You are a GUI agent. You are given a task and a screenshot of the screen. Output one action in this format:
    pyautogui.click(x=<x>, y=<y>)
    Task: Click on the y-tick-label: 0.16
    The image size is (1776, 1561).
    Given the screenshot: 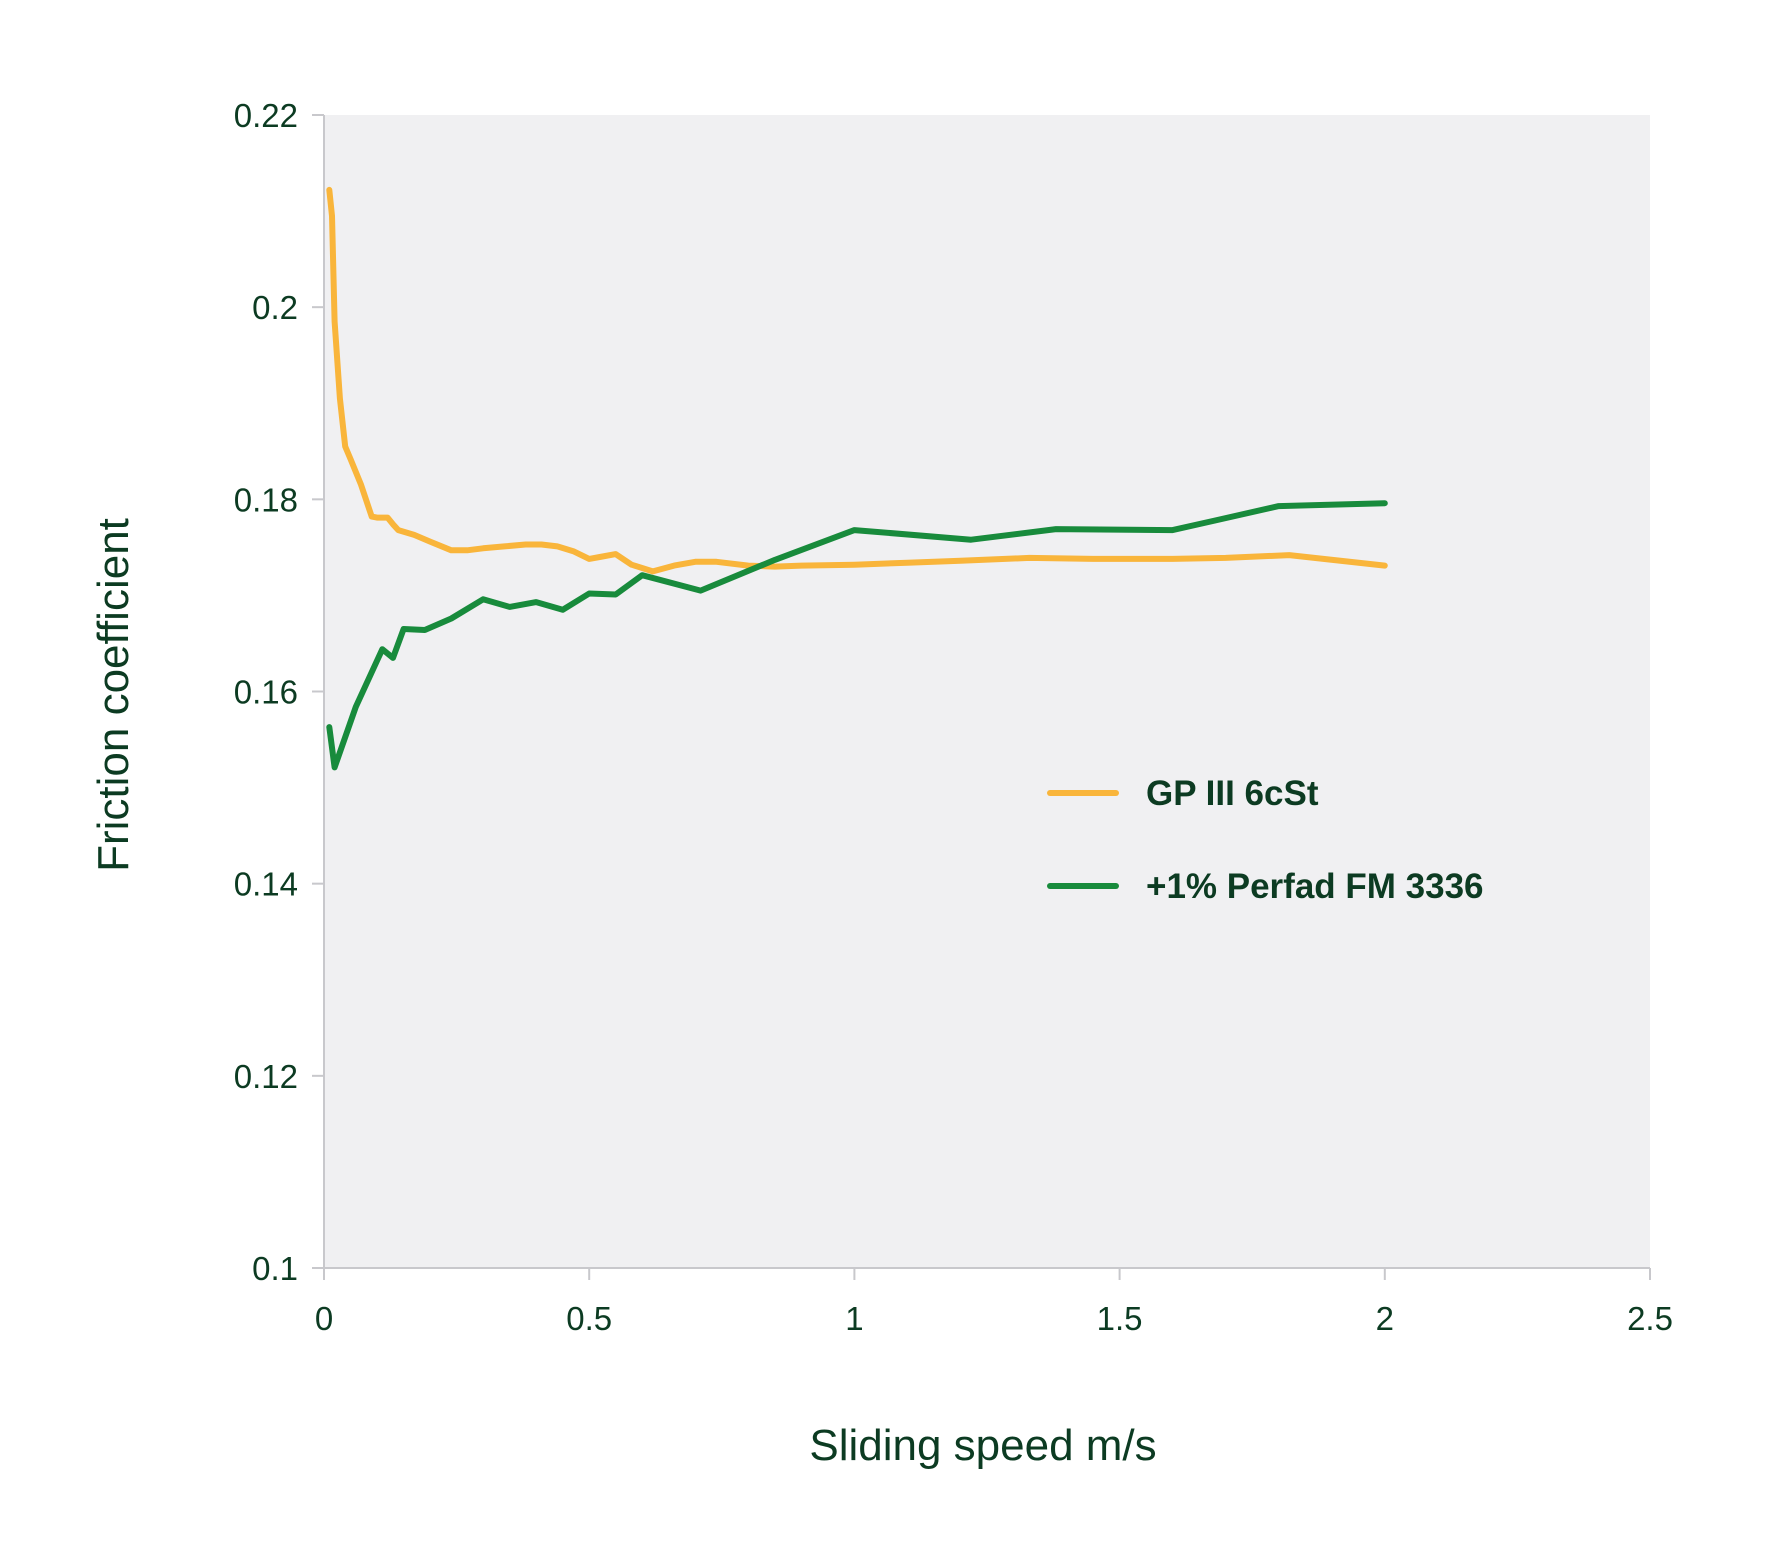 What is the action you would take?
    pyautogui.click(x=266, y=692)
    